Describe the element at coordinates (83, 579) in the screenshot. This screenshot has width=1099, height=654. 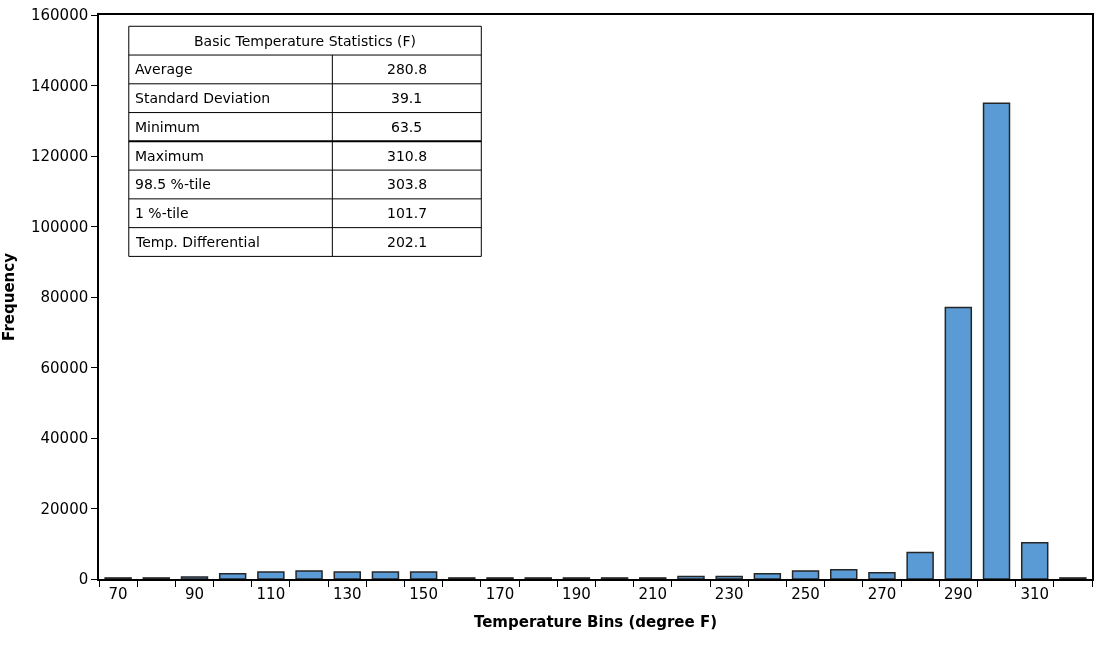
I see `y-tick-label: 0` at that location.